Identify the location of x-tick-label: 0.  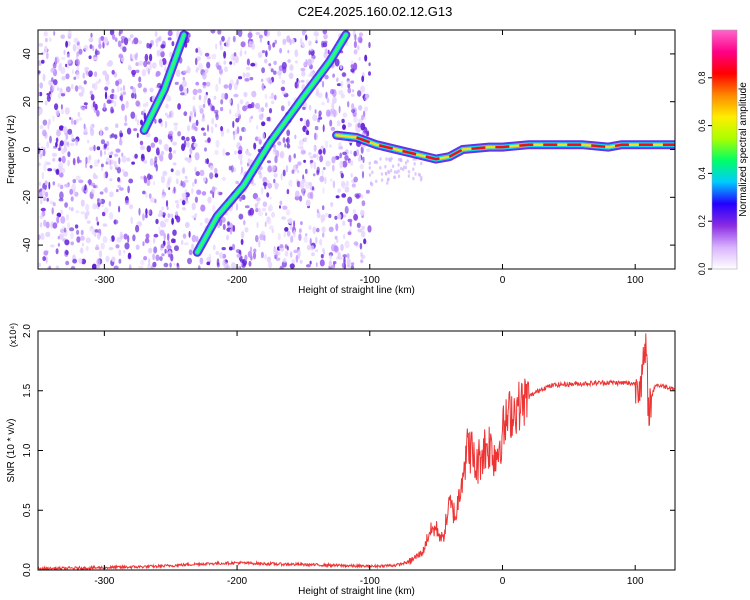
(503, 581).